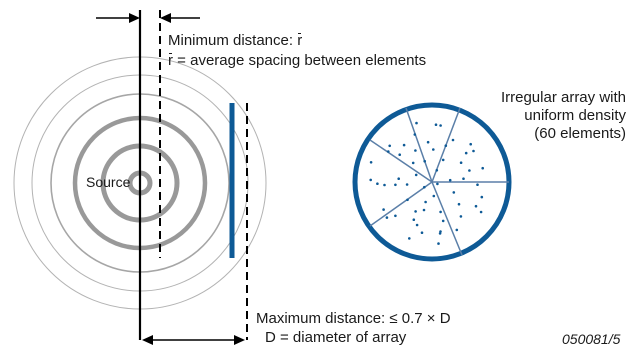  I want to click on min-distance-label: Minimum distance: r, so click(235, 41).